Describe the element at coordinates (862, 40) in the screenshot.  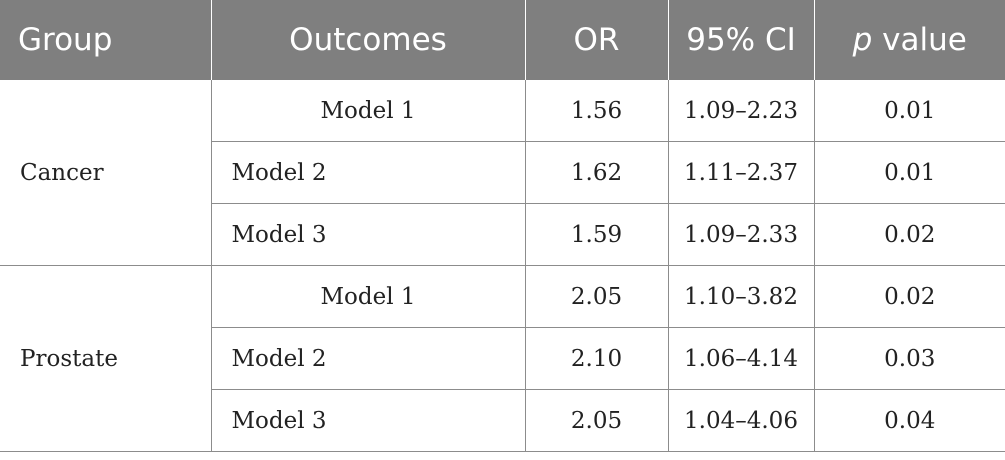
I see `header-p-symbol: p` at that location.